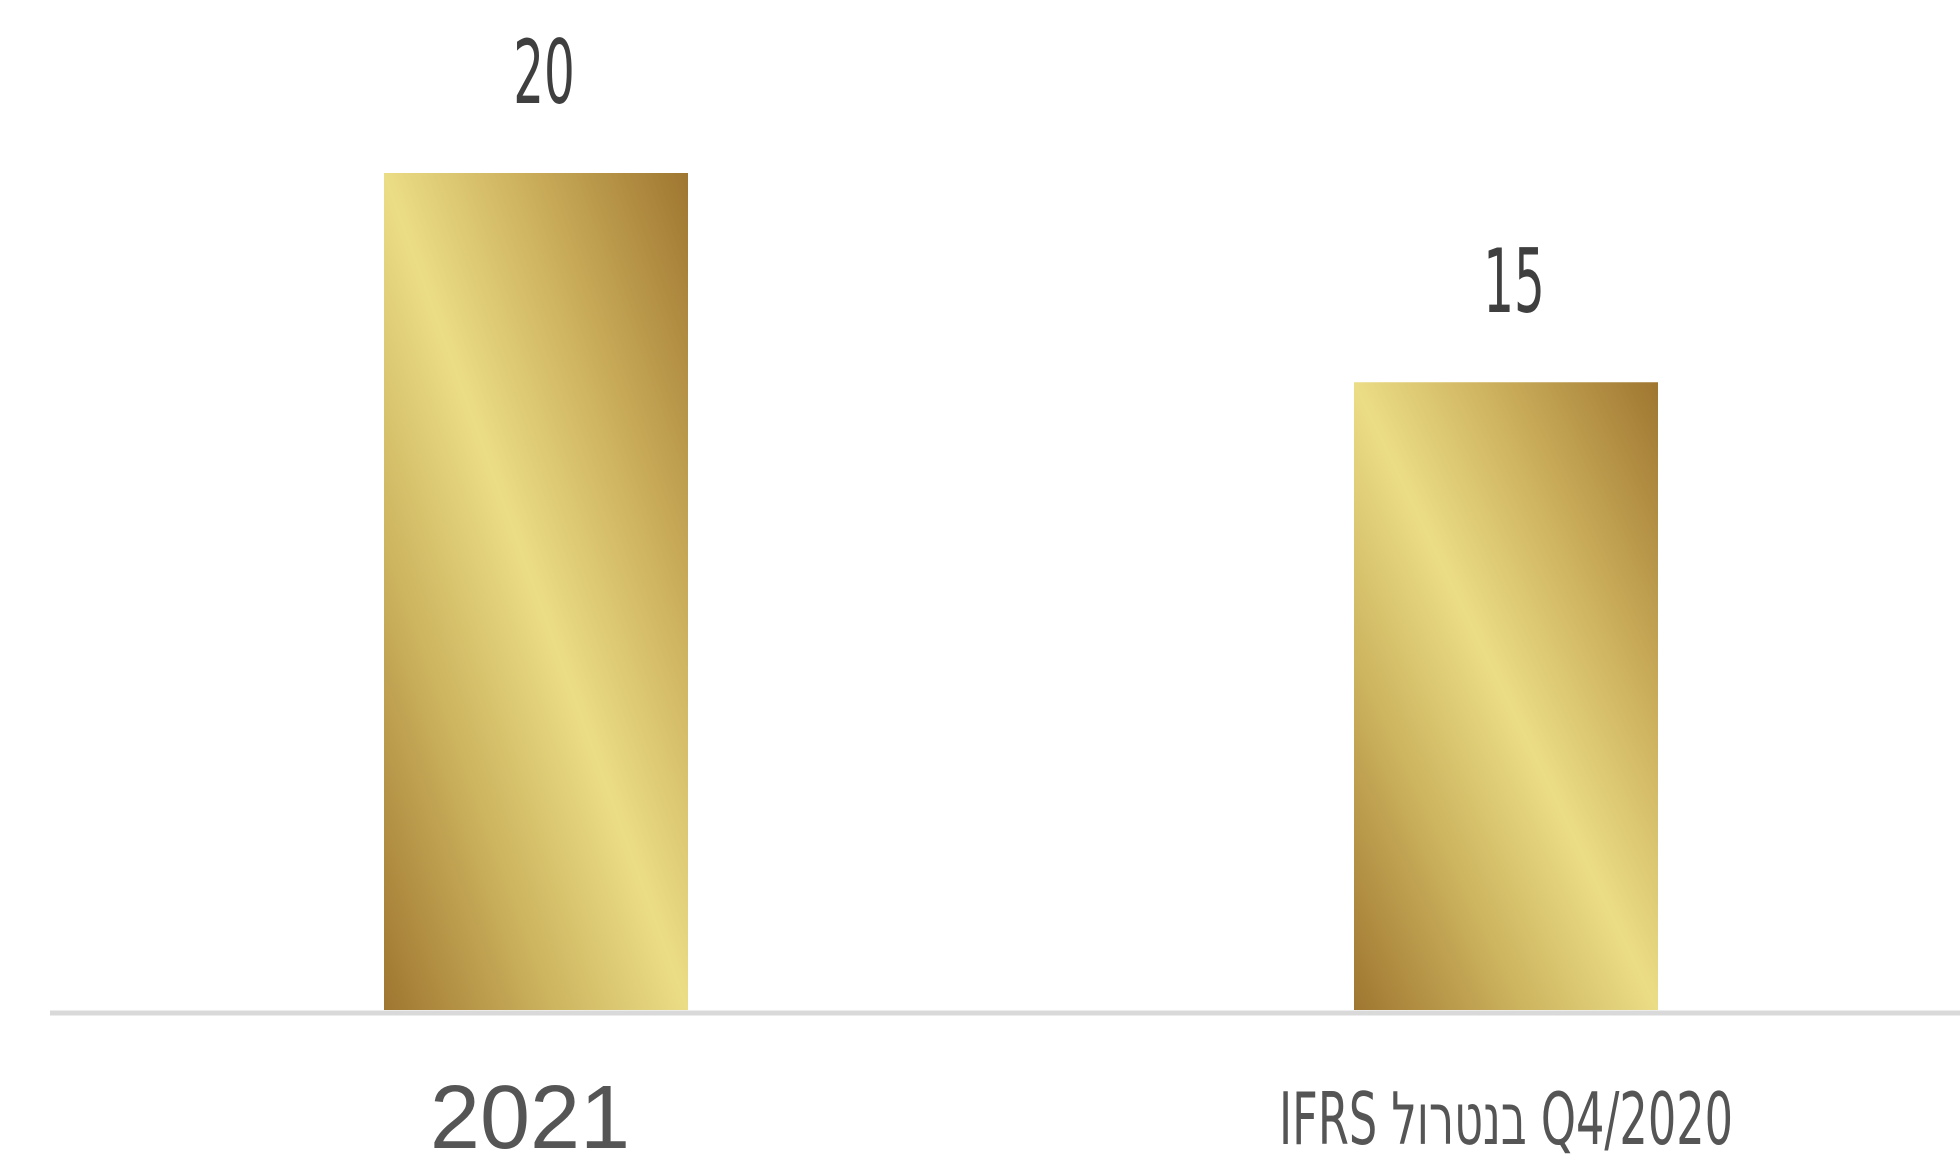 Image resolution: width=1960 pixels, height=1162 pixels. Describe the element at coordinates (1081, 1115) in the screenshot. I see `category-labels: 2021 Q4/2020 בנטרול IFRS` at that location.